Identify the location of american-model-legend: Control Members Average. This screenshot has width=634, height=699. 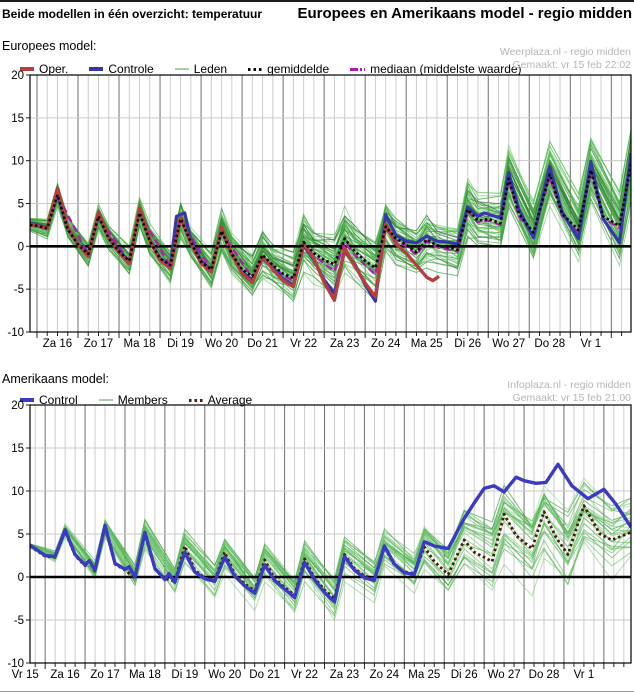
(136, 400).